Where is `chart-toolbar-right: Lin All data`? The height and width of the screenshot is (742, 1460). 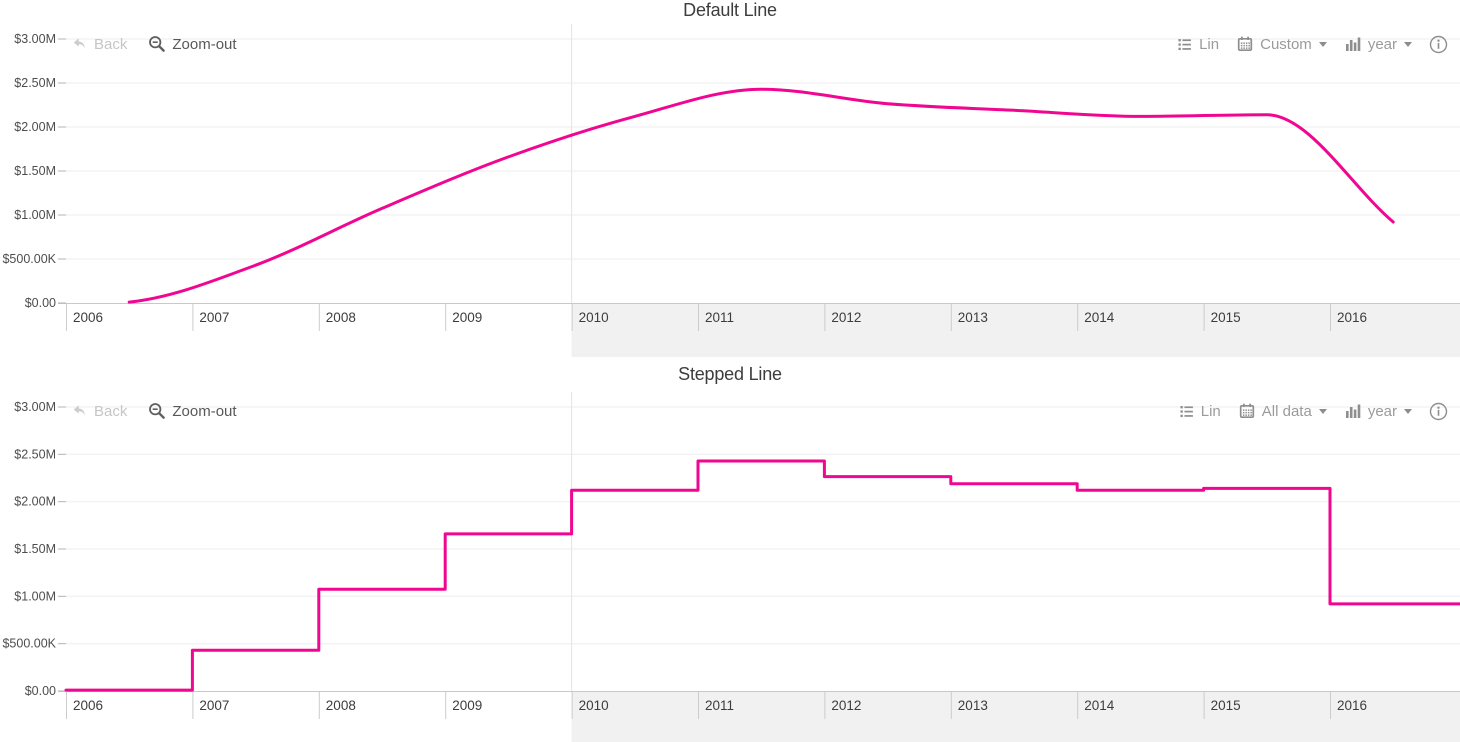 chart-toolbar-right: Lin All data is located at coordinates (1313, 411).